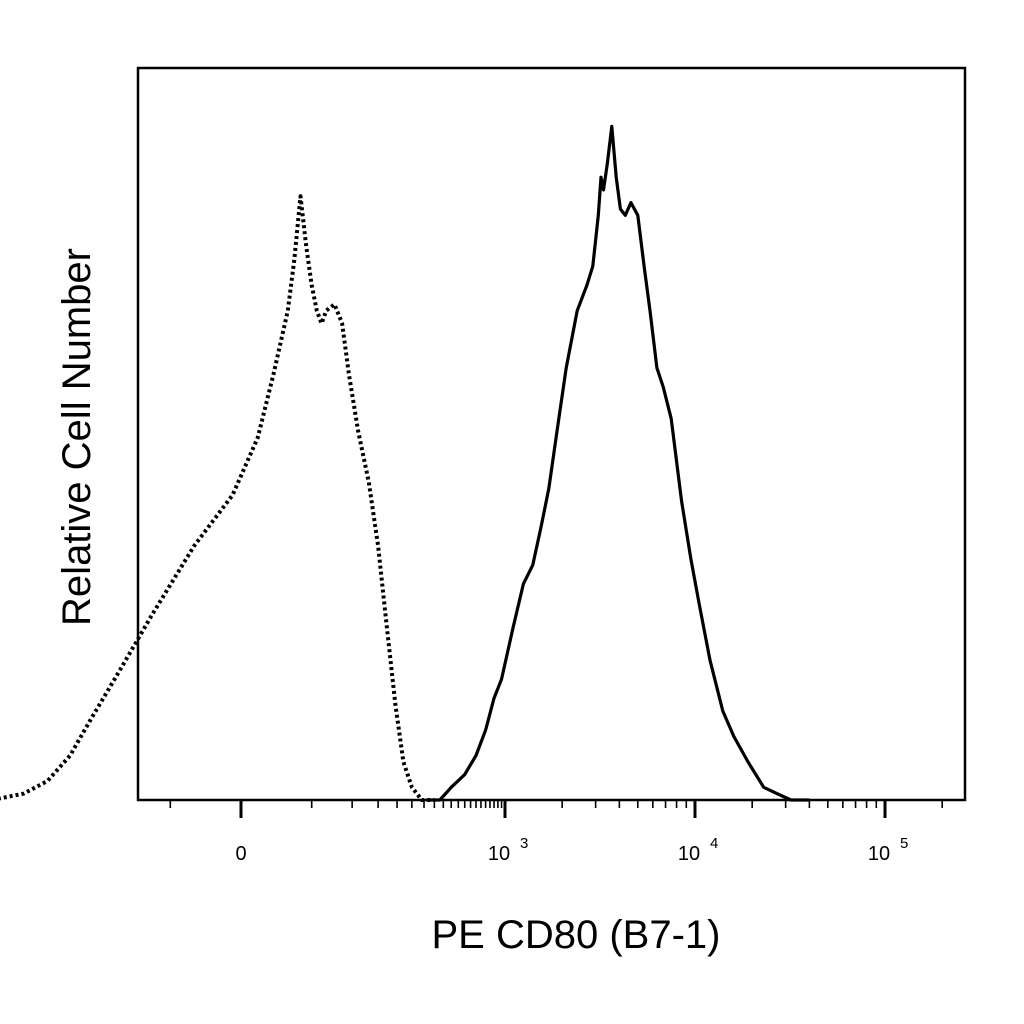 This screenshot has height=1024, width=1024. What do you see at coordinates (714, 843) in the screenshot?
I see `x-tick-exponent: 4` at bounding box center [714, 843].